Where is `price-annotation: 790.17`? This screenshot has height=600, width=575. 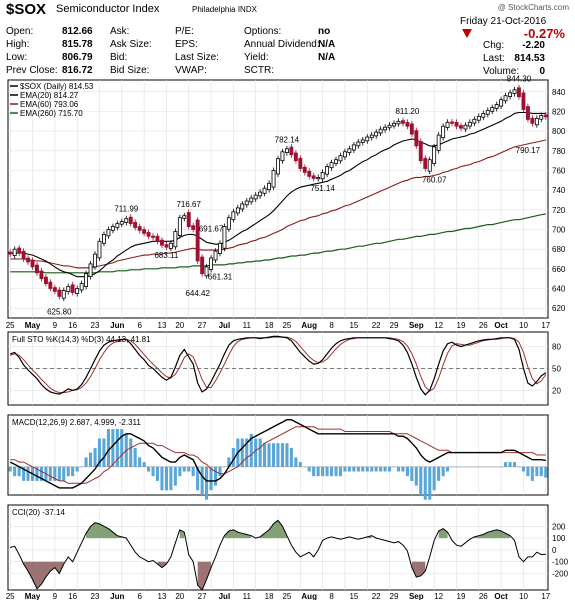 price-annotation: 790.17 is located at coordinates (528, 150).